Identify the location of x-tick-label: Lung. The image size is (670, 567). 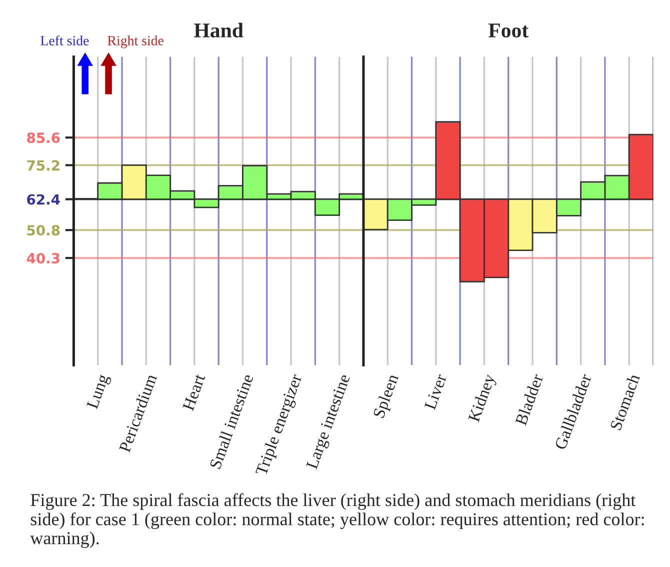
(99, 392).